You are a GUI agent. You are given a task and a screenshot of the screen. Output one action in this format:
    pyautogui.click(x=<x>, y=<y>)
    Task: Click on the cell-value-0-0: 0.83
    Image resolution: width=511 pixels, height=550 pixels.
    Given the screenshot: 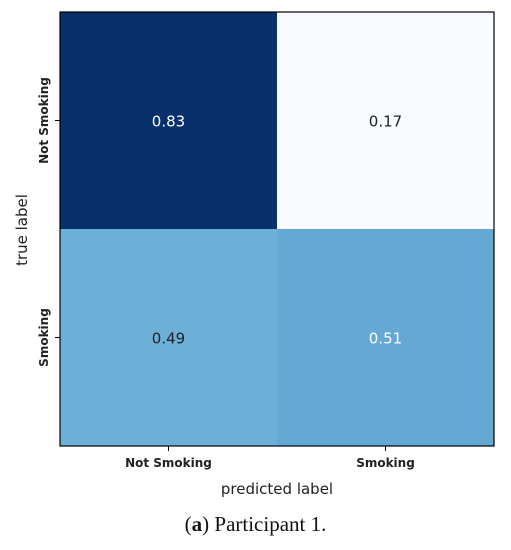 What is the action you would take?
    pyautogui.click(x=168, y=122)
    